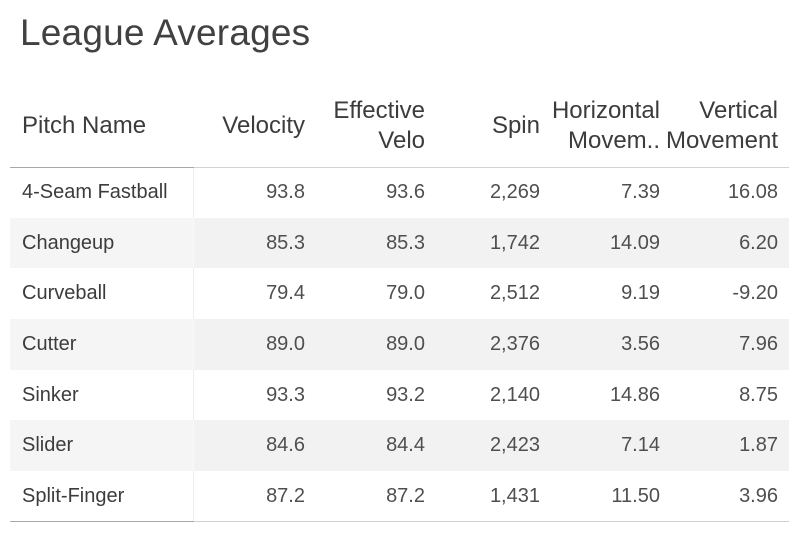 The height and width of the screenshot is (538, 802). What do you see at coordinates (102, 395) in the screenshot?
I see `pitch-name-cell: Sinker` at bounding box center [102, 395].